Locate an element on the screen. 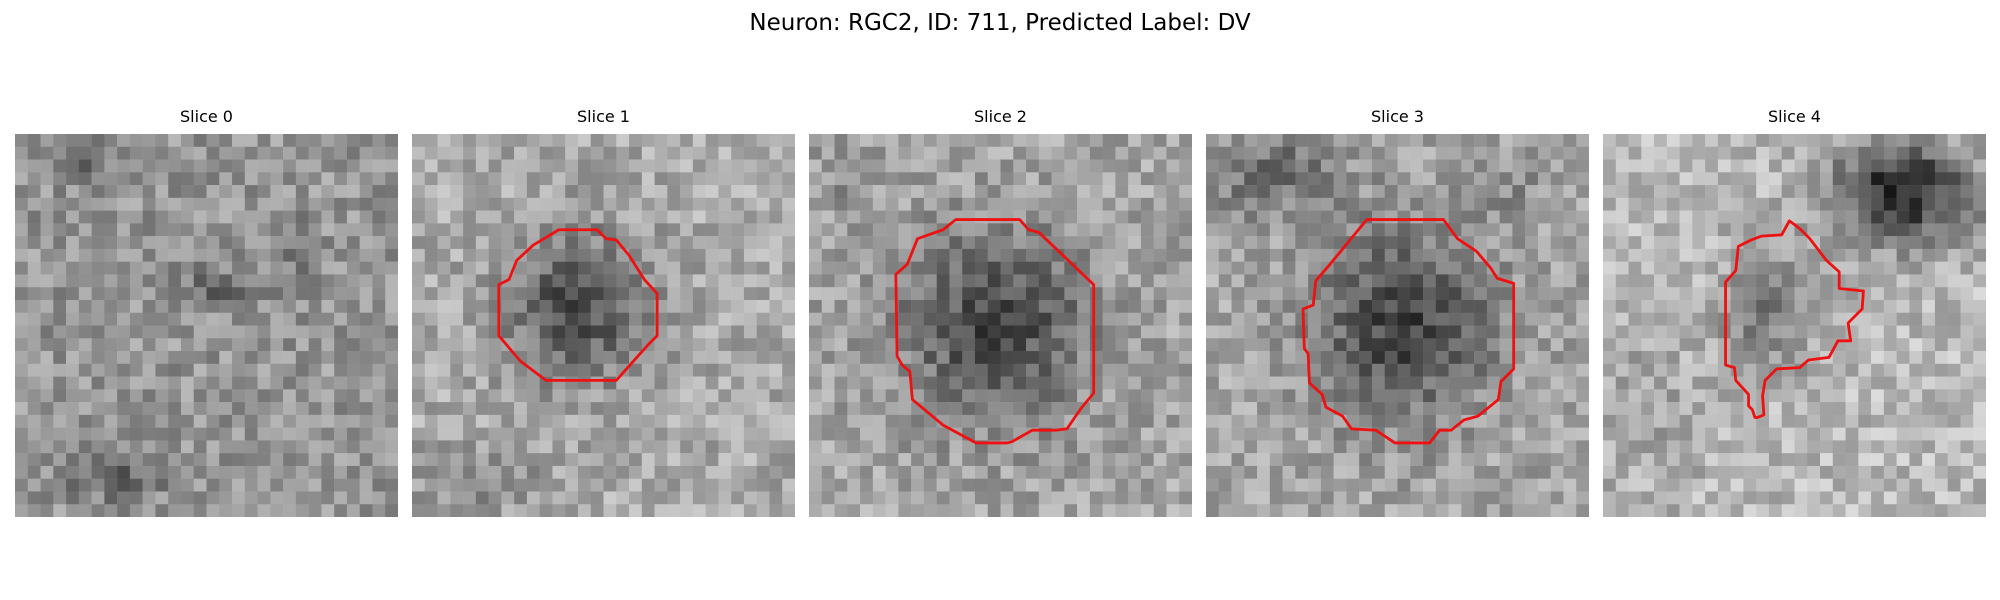 The image size is (2000, 600). slice-title: Slice 2 is located at coordinates (1000, 116).